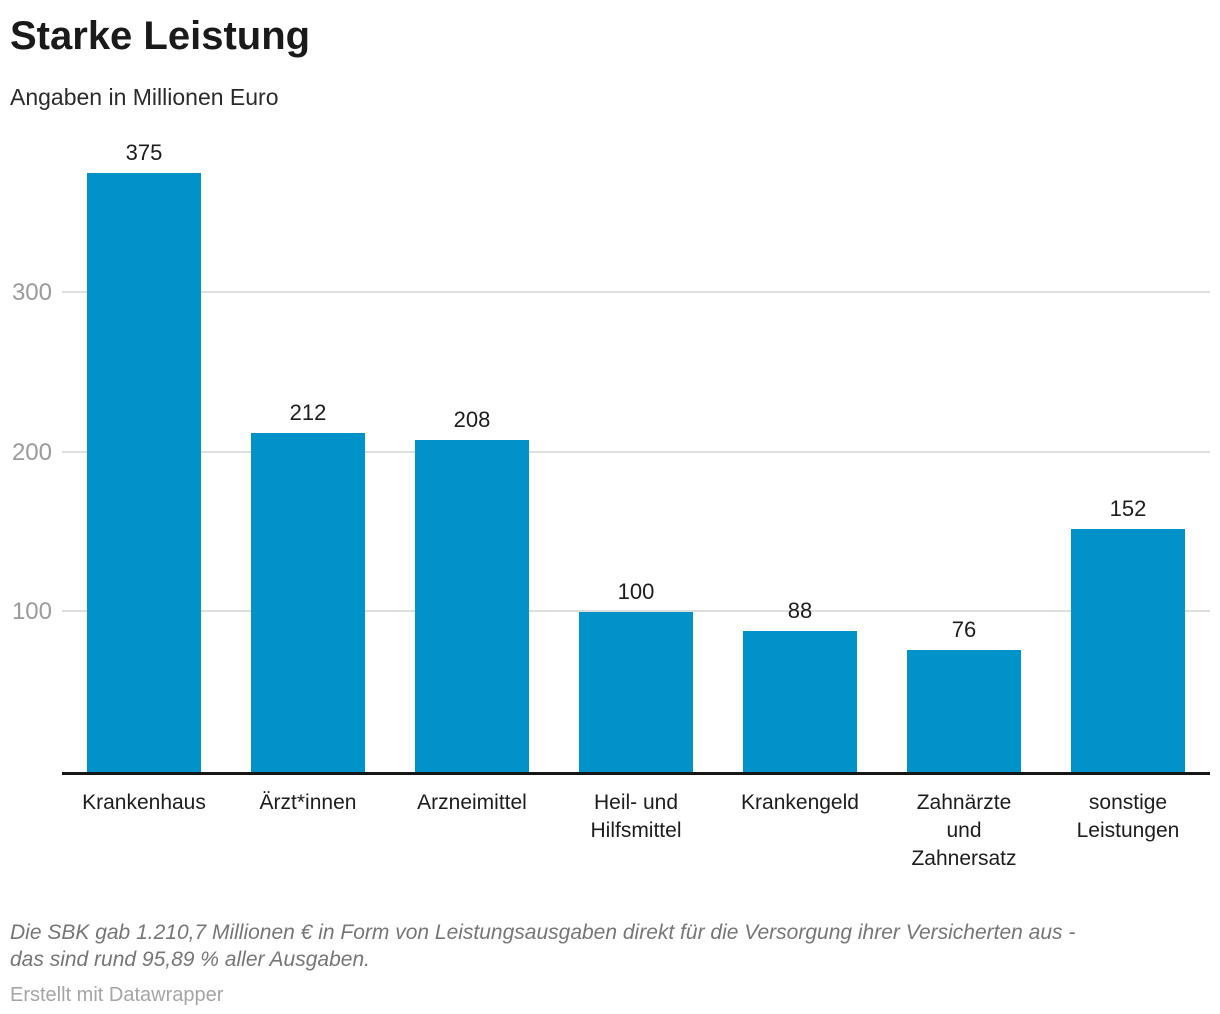  Describe the element at coordinates (160, 36) in the screenshot. I see `chart-title: Starke Leistung` at that location.